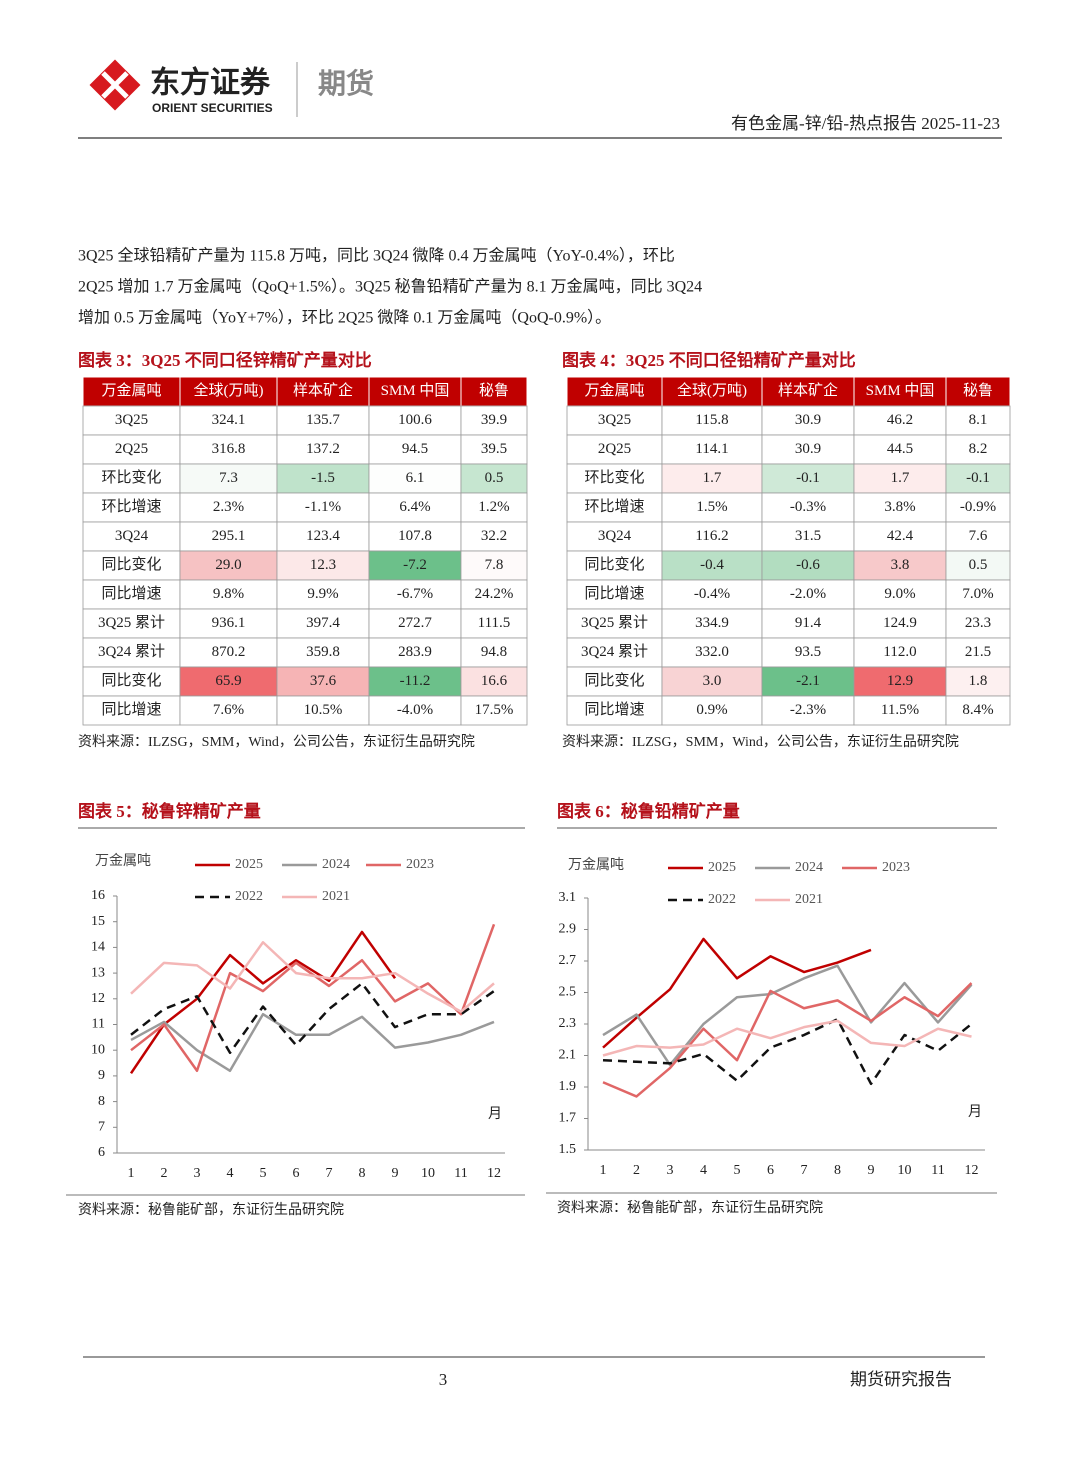 The image size is (1080, 1466). What do you see at coordinates (101, 1101) in the screenshot?
I see `y-tick-label: 8` at bounding box center [101, 1101].